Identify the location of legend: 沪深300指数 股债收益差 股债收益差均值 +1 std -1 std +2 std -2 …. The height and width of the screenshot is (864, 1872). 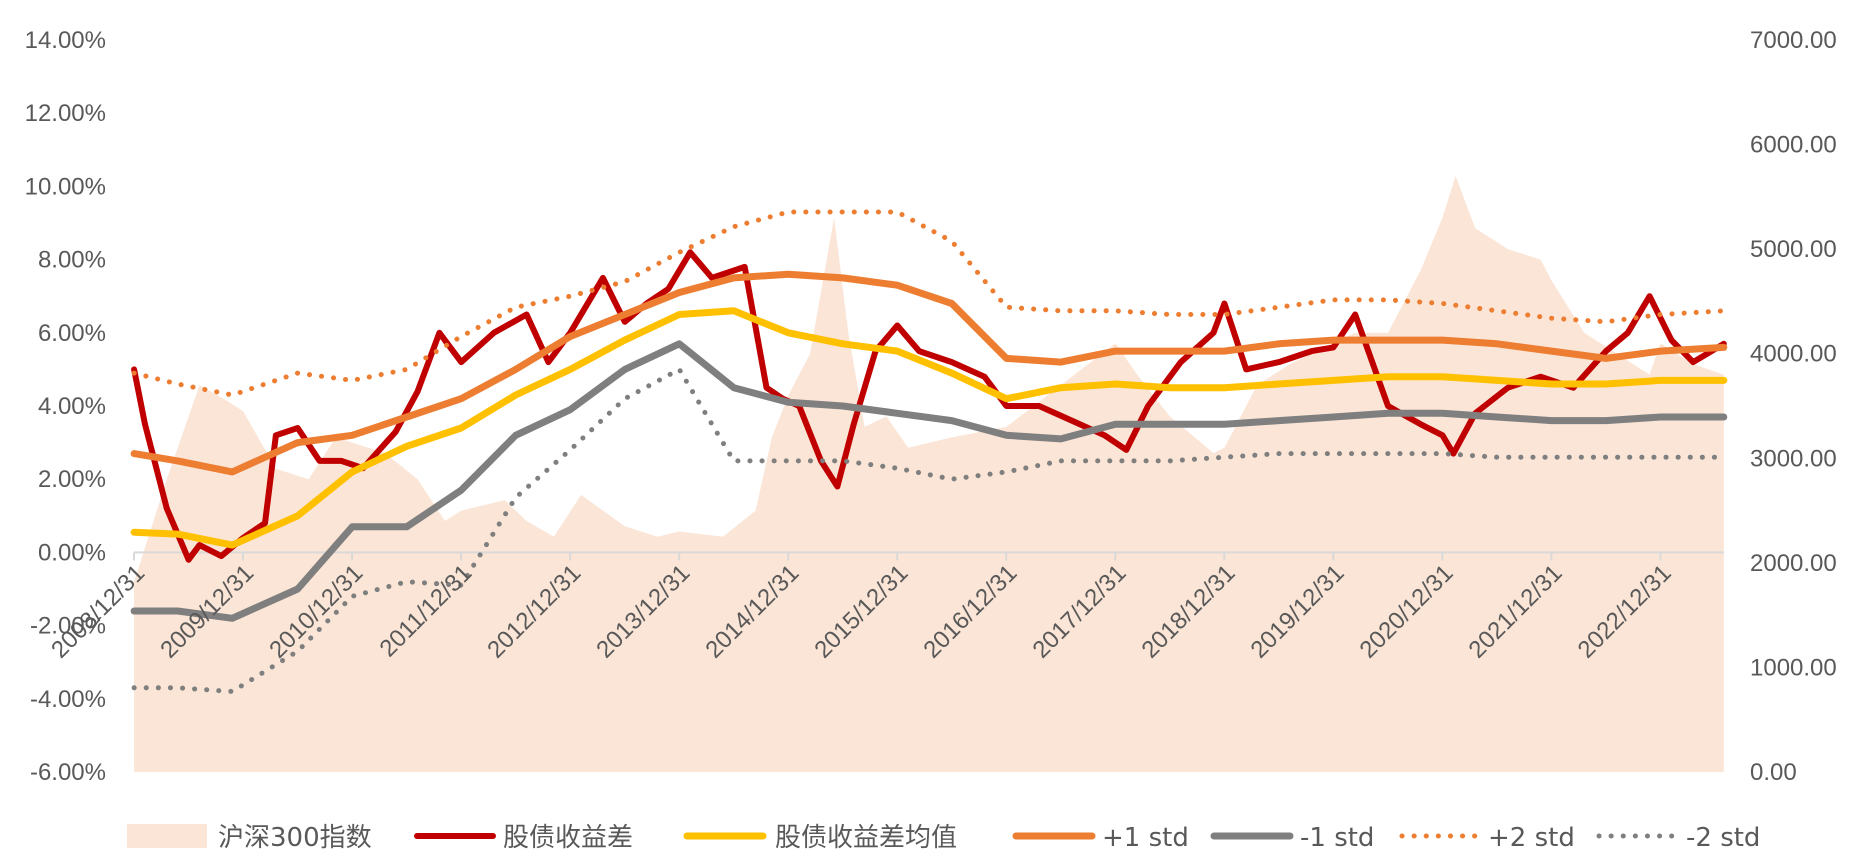
(943, 838).